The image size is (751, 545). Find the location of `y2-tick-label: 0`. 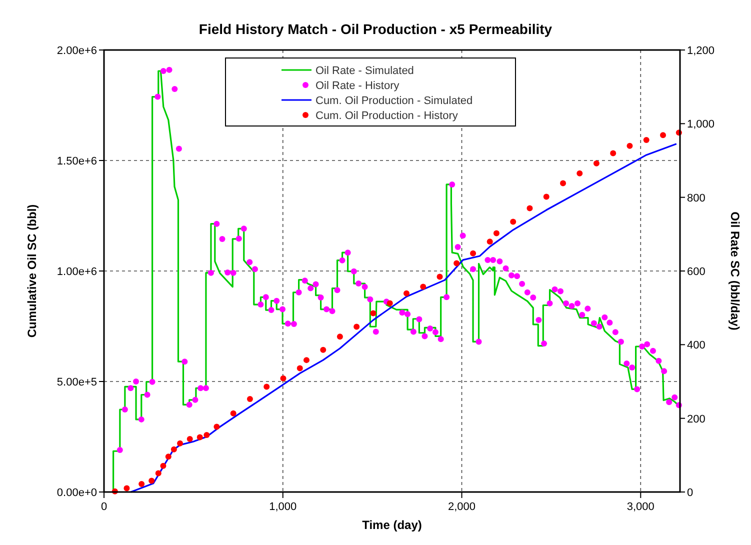

y2-tick-label: 0 is located at coordinates (690, 493).